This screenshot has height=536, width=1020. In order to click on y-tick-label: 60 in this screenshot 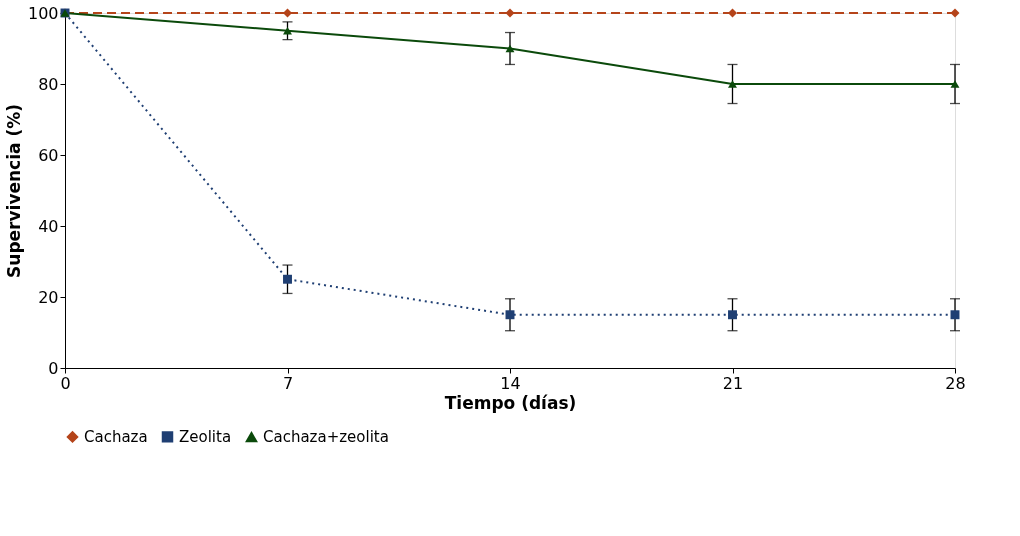, I will do `click(48, 155)`.